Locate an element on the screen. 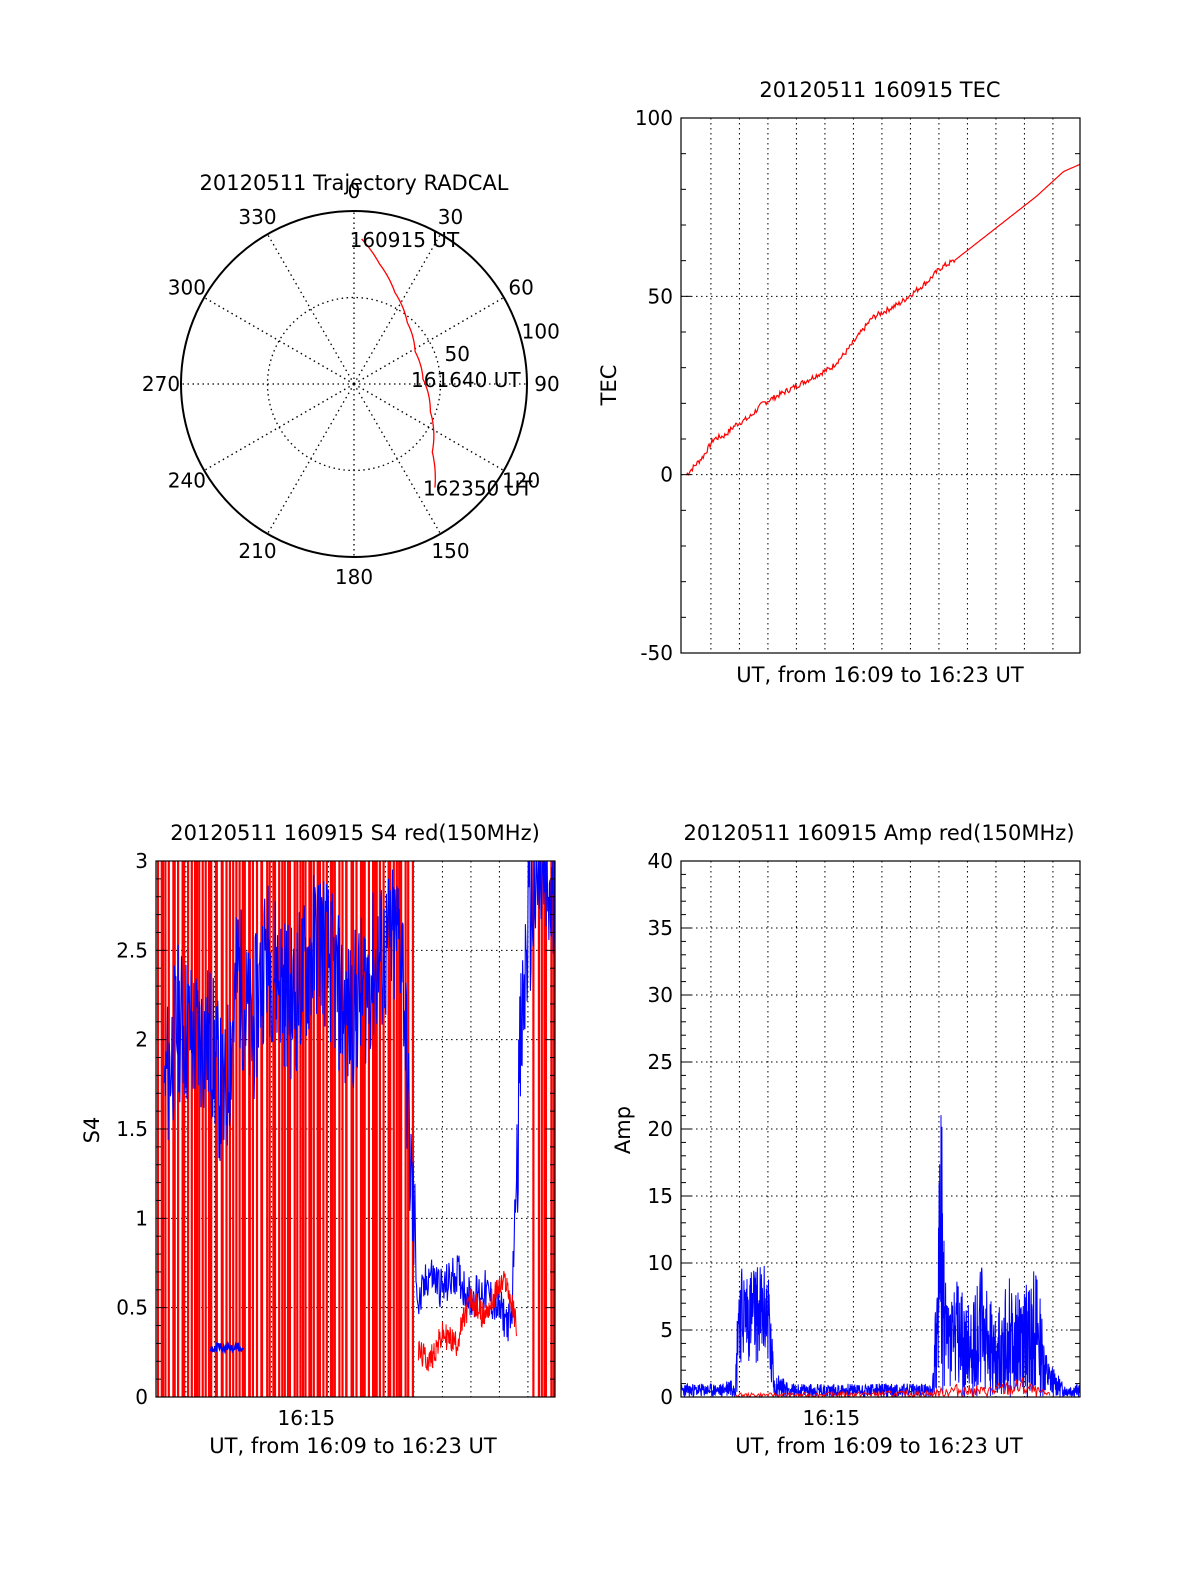 Image resolution: width=1200 pixels, height=1575 pixels. y-tick-label: 40 is located at coordinates (660, 861).